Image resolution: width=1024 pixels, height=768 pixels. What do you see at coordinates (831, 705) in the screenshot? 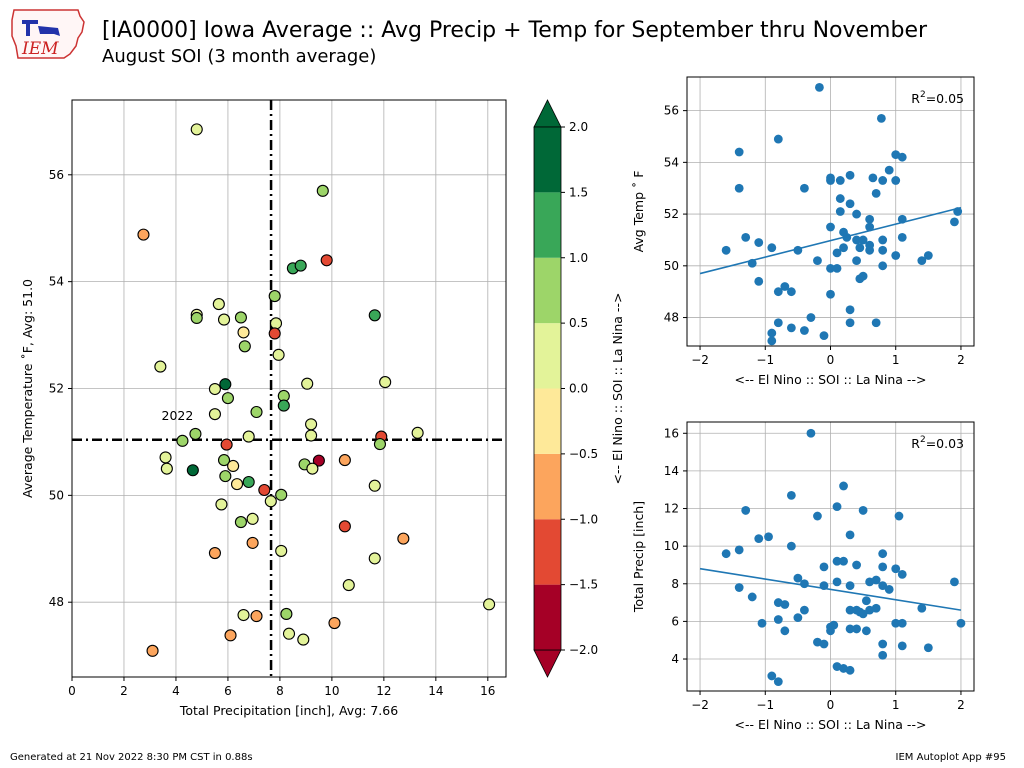
I see `x-tick-label: 0` at bounding box center [831, 705].